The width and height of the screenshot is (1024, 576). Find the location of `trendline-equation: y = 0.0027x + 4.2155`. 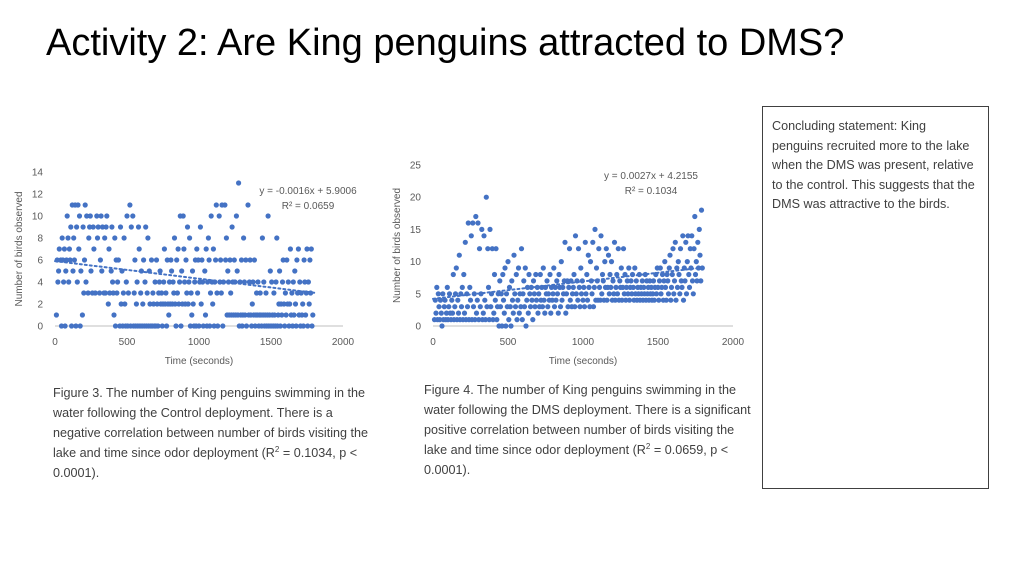

trendline-equation: y = 0.0027x + 4.2155 is located at coordinates (651, 176).